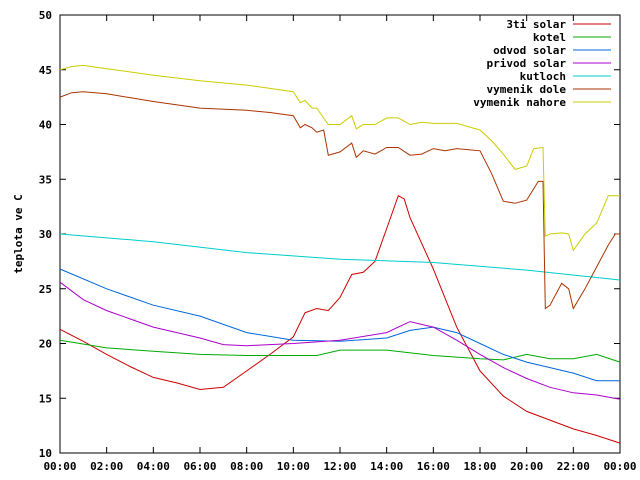 Image resolution: width=640 pixels, height=480 pixels. Describe the element at coordinates (386, 466) in the screenshot. I see `x-tick-label: 14:00` at that location.